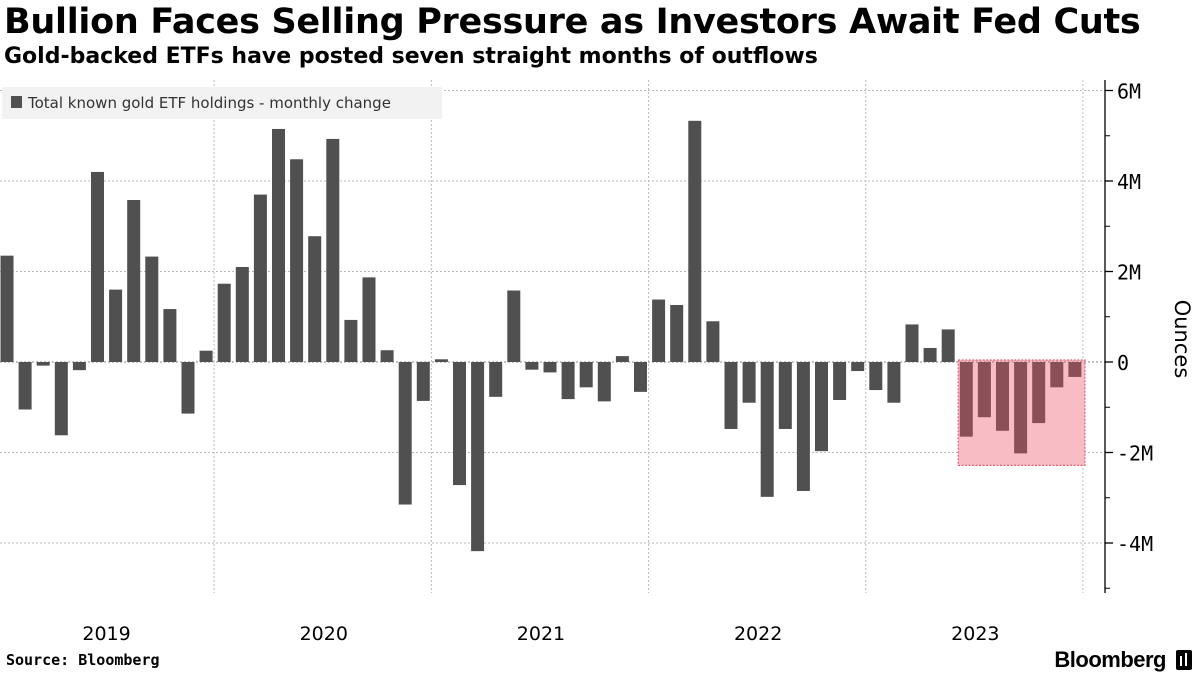 This screenshot has width=1200, height=675. Describe the element at coordinates (1110, 659) in the screenshot. I see `bloomberg-logo: Bloomberg` at that location.